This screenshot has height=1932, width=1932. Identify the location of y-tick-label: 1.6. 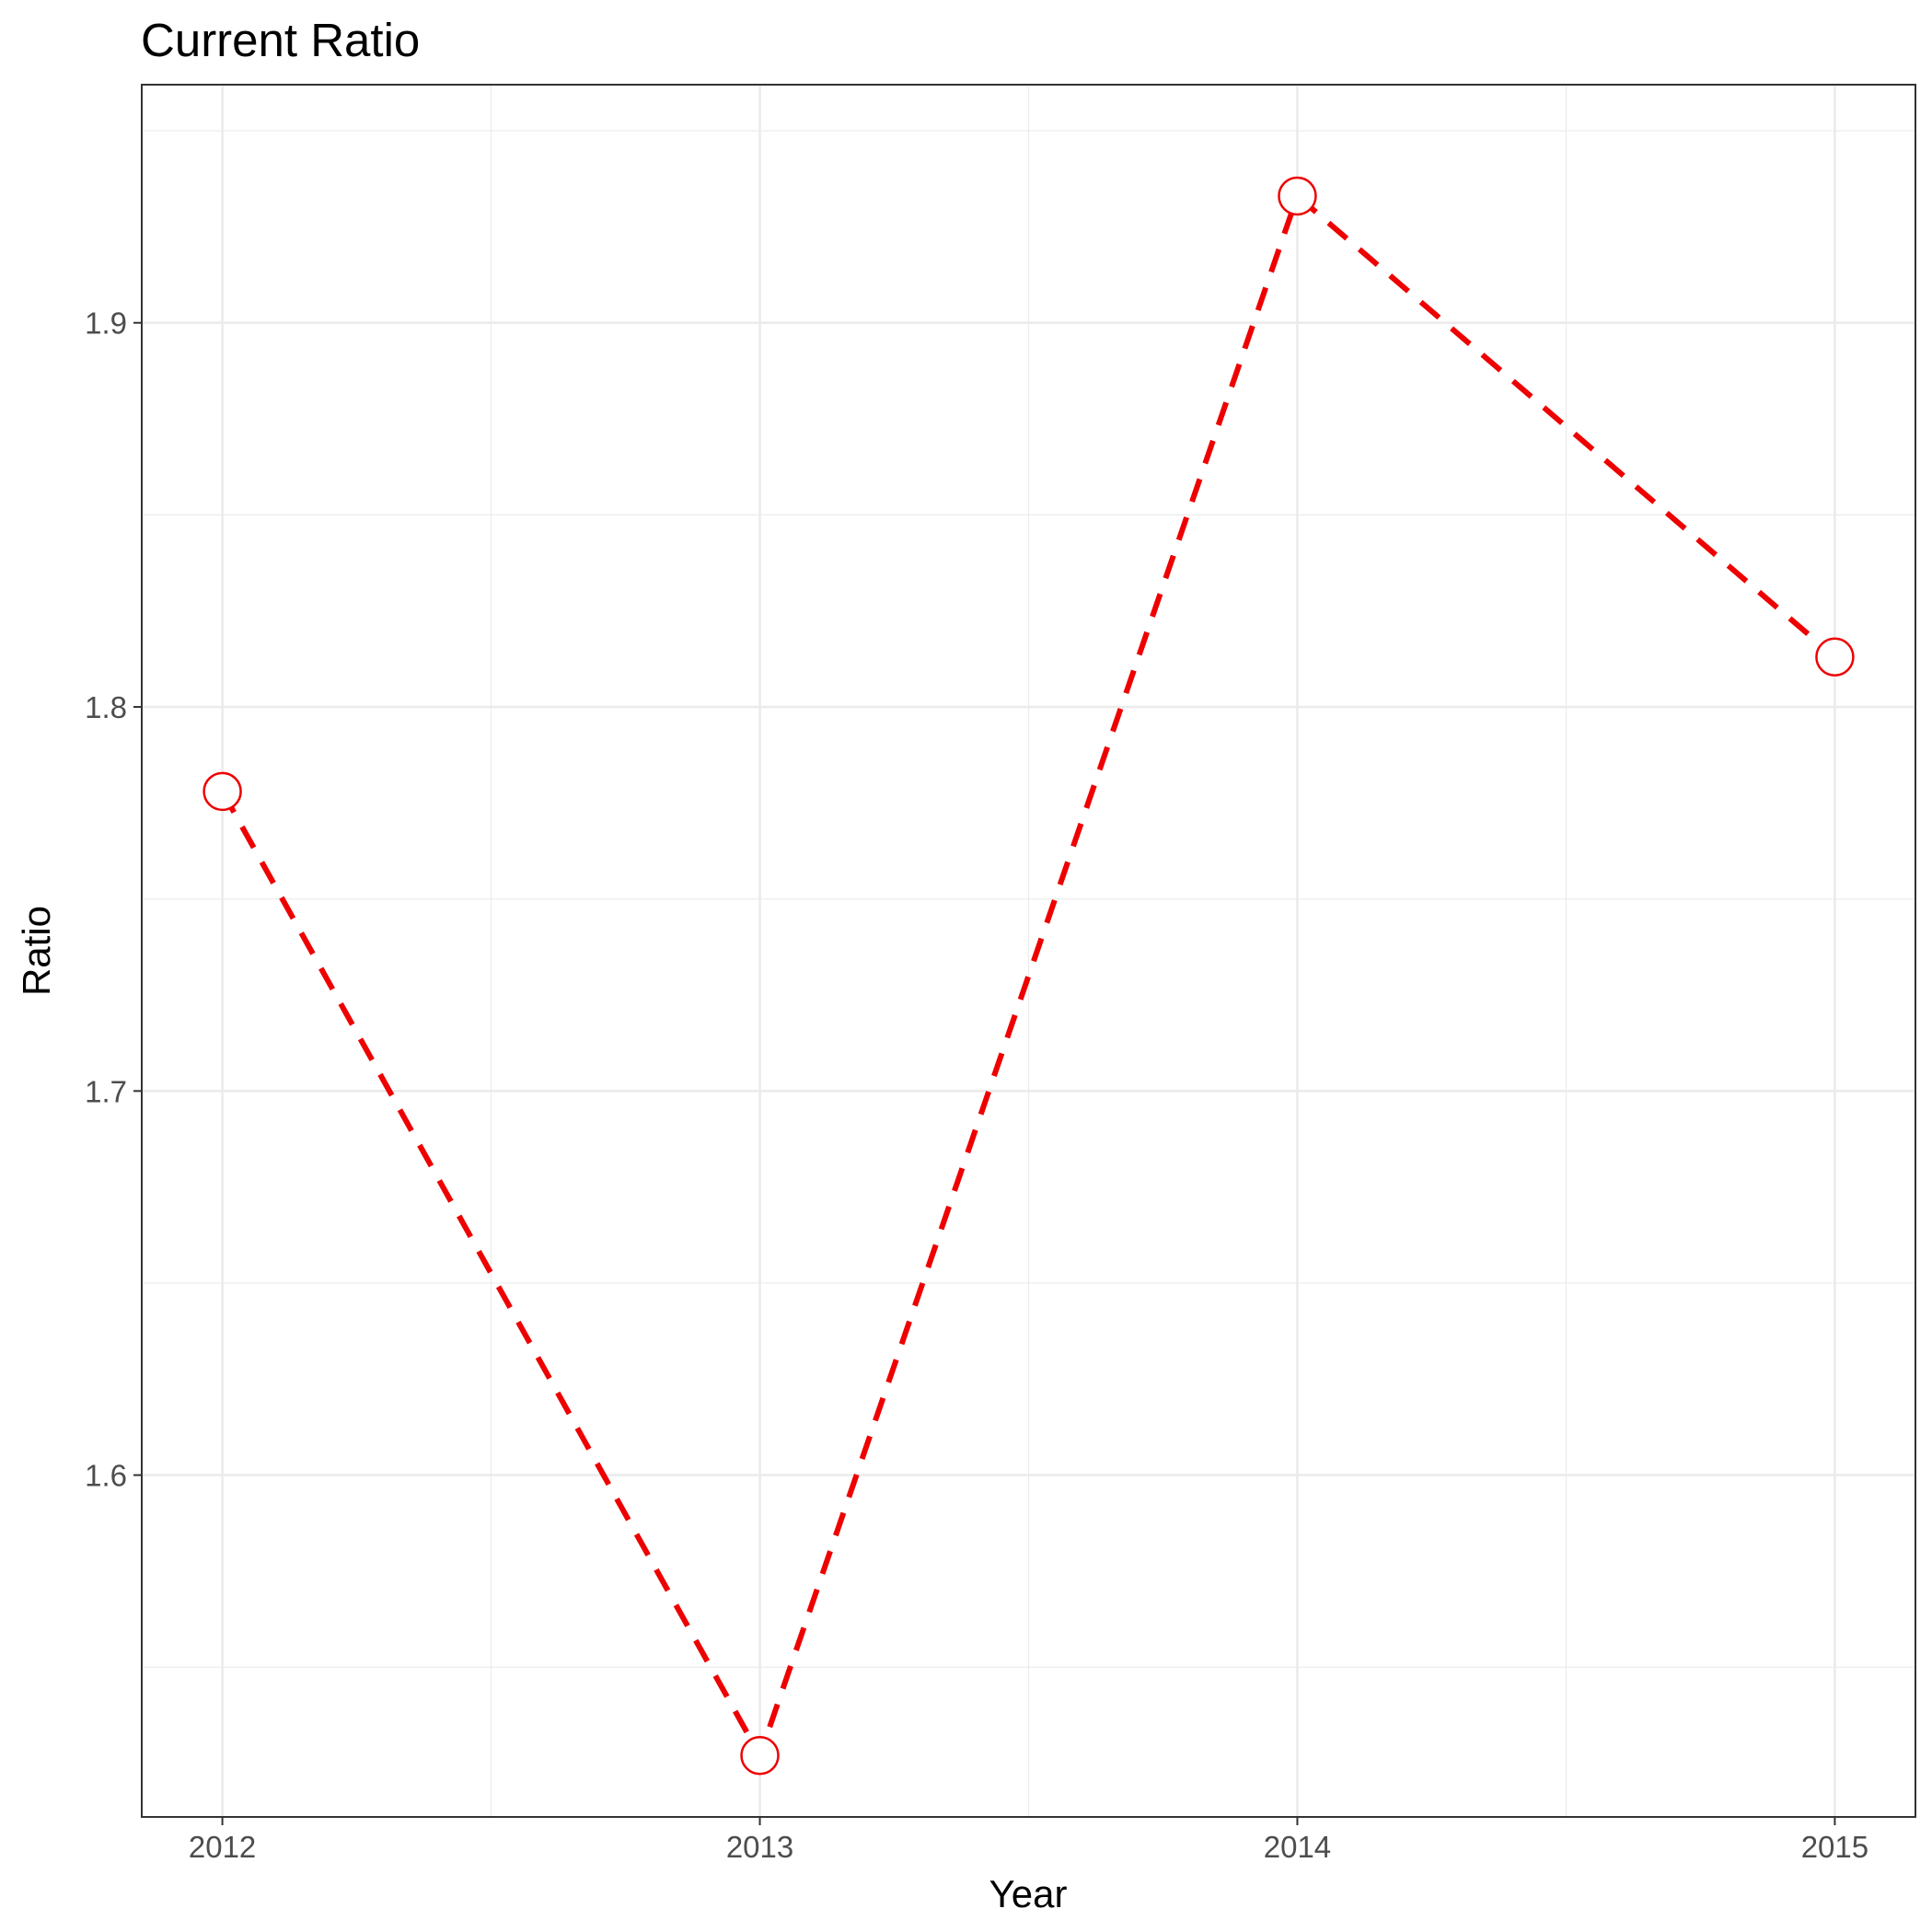
(106, 1476).